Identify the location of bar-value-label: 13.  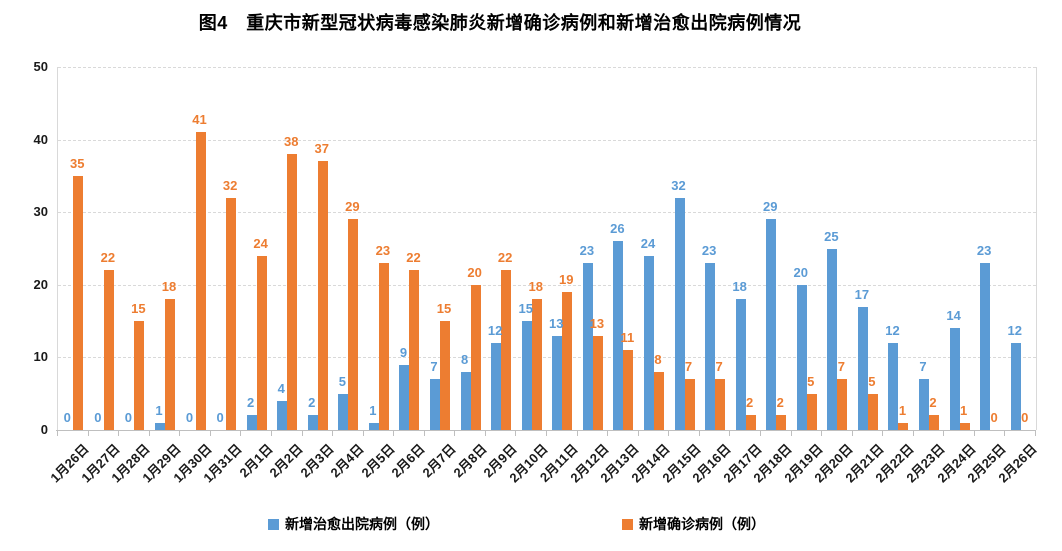
(556, 323).